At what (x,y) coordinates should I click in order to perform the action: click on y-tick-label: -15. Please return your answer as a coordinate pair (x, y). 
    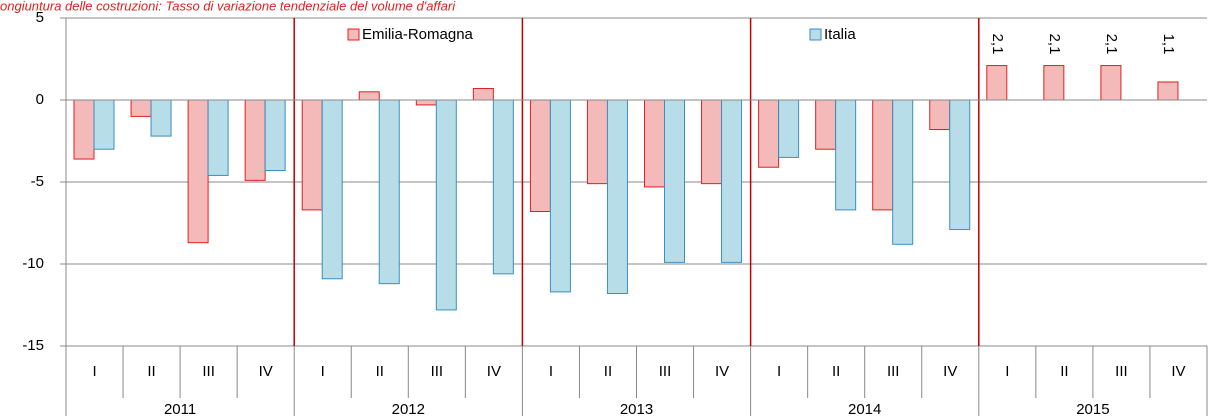
    Looking at the image, I should click on (33, 345).